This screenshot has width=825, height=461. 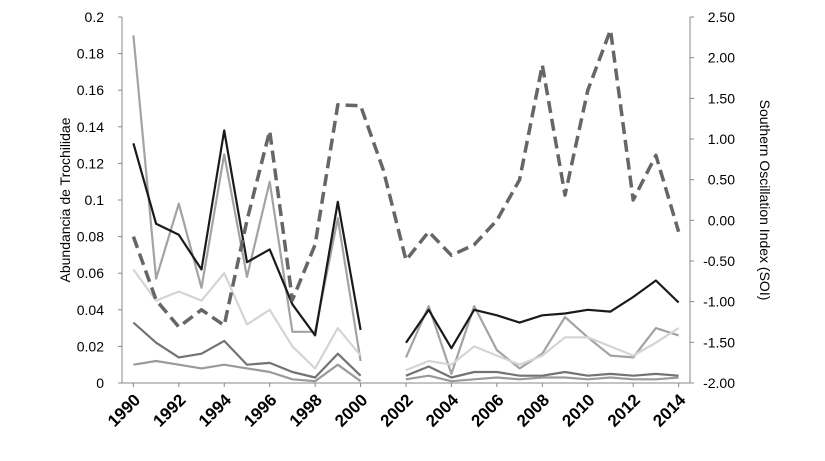 What do you see at coordinates (95, 17) in the screenshot?
I see `y-tick-label: 0.2` at bounding box center [95, 17].